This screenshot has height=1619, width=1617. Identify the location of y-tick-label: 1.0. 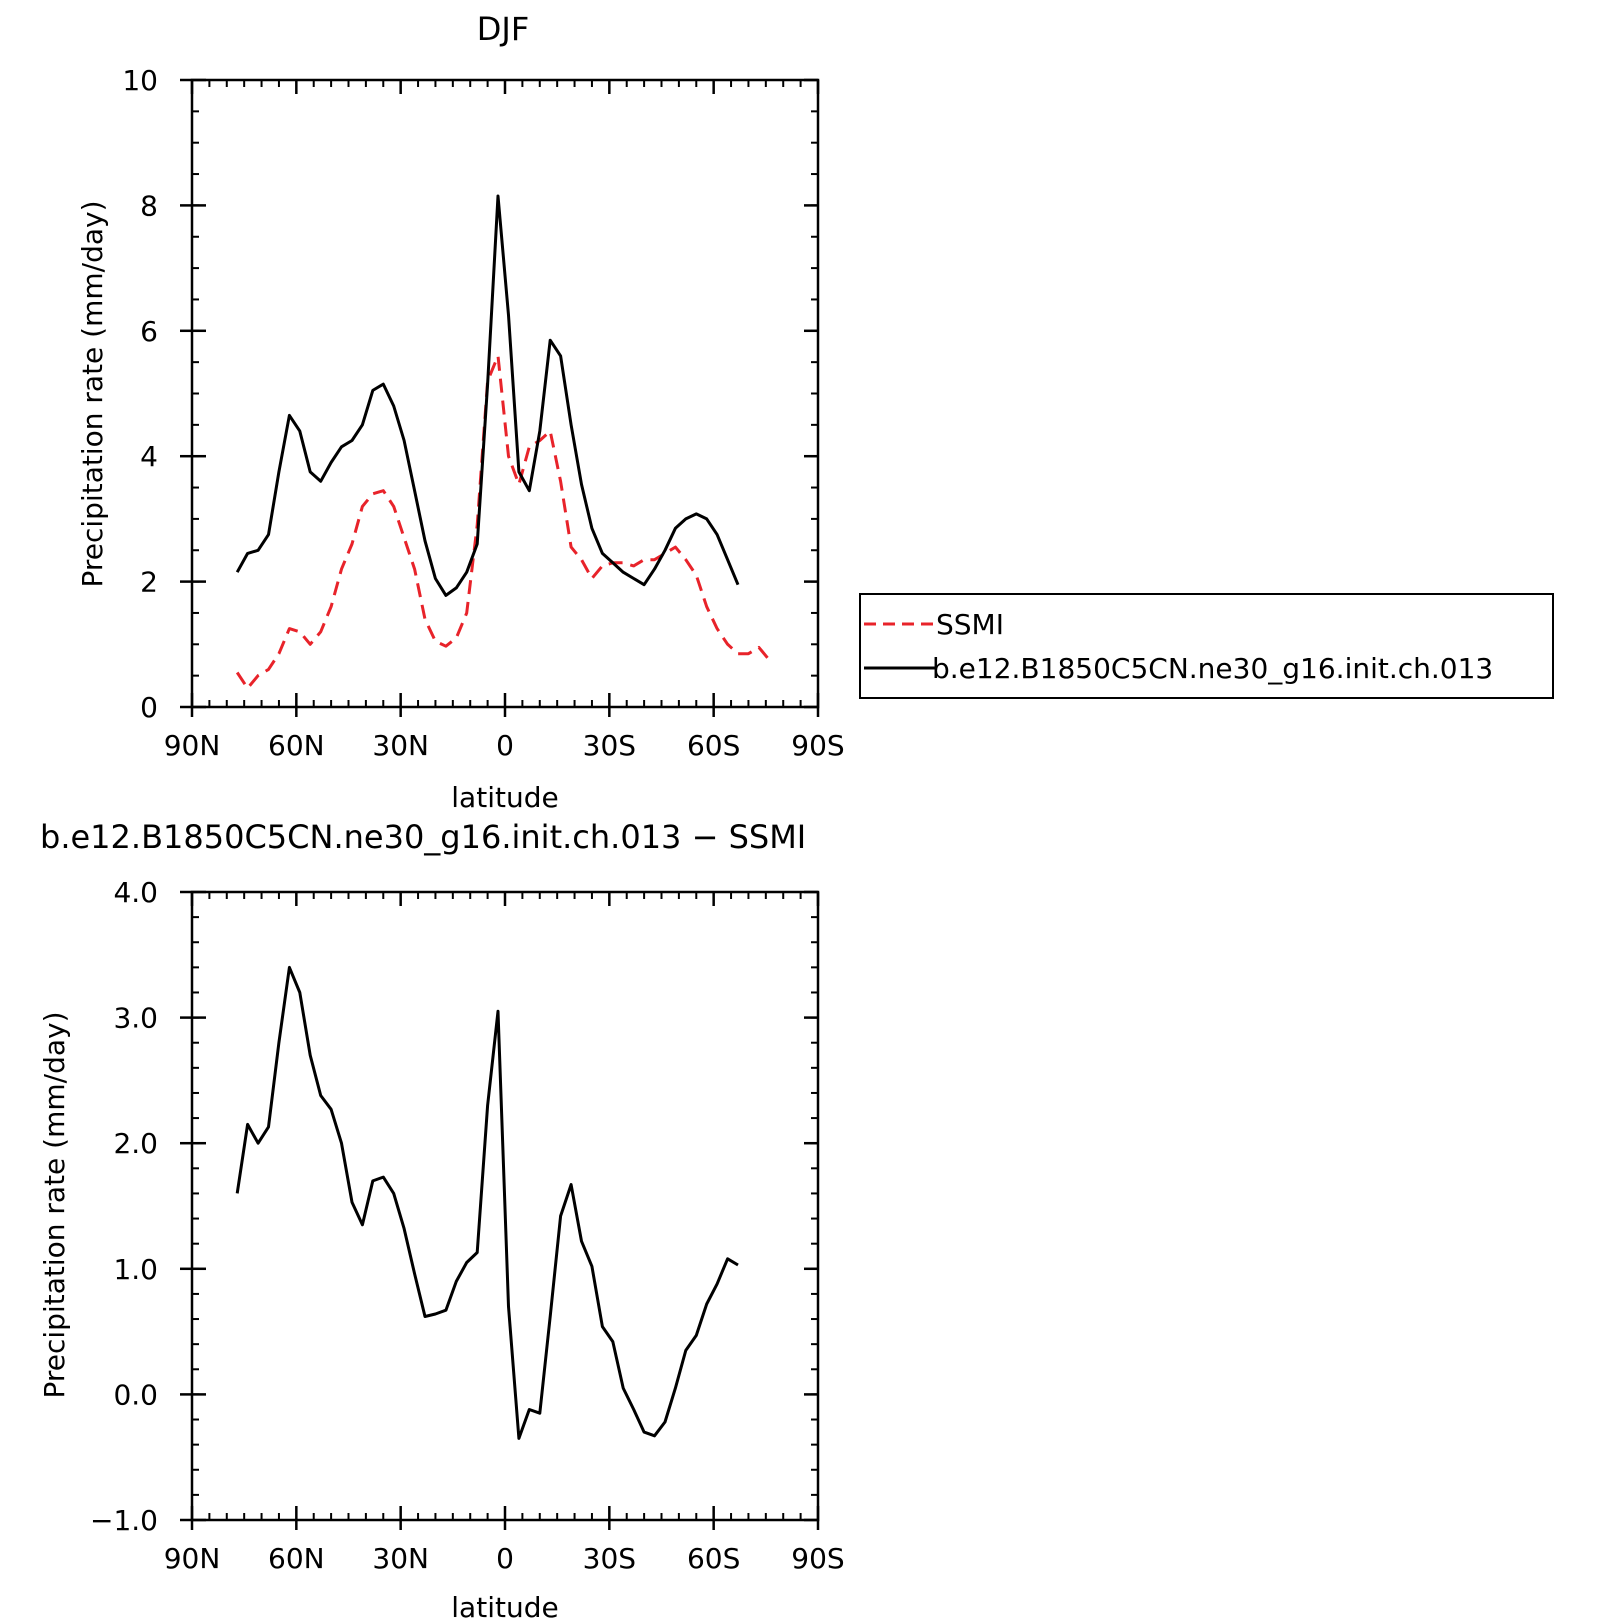
(135, 1269).